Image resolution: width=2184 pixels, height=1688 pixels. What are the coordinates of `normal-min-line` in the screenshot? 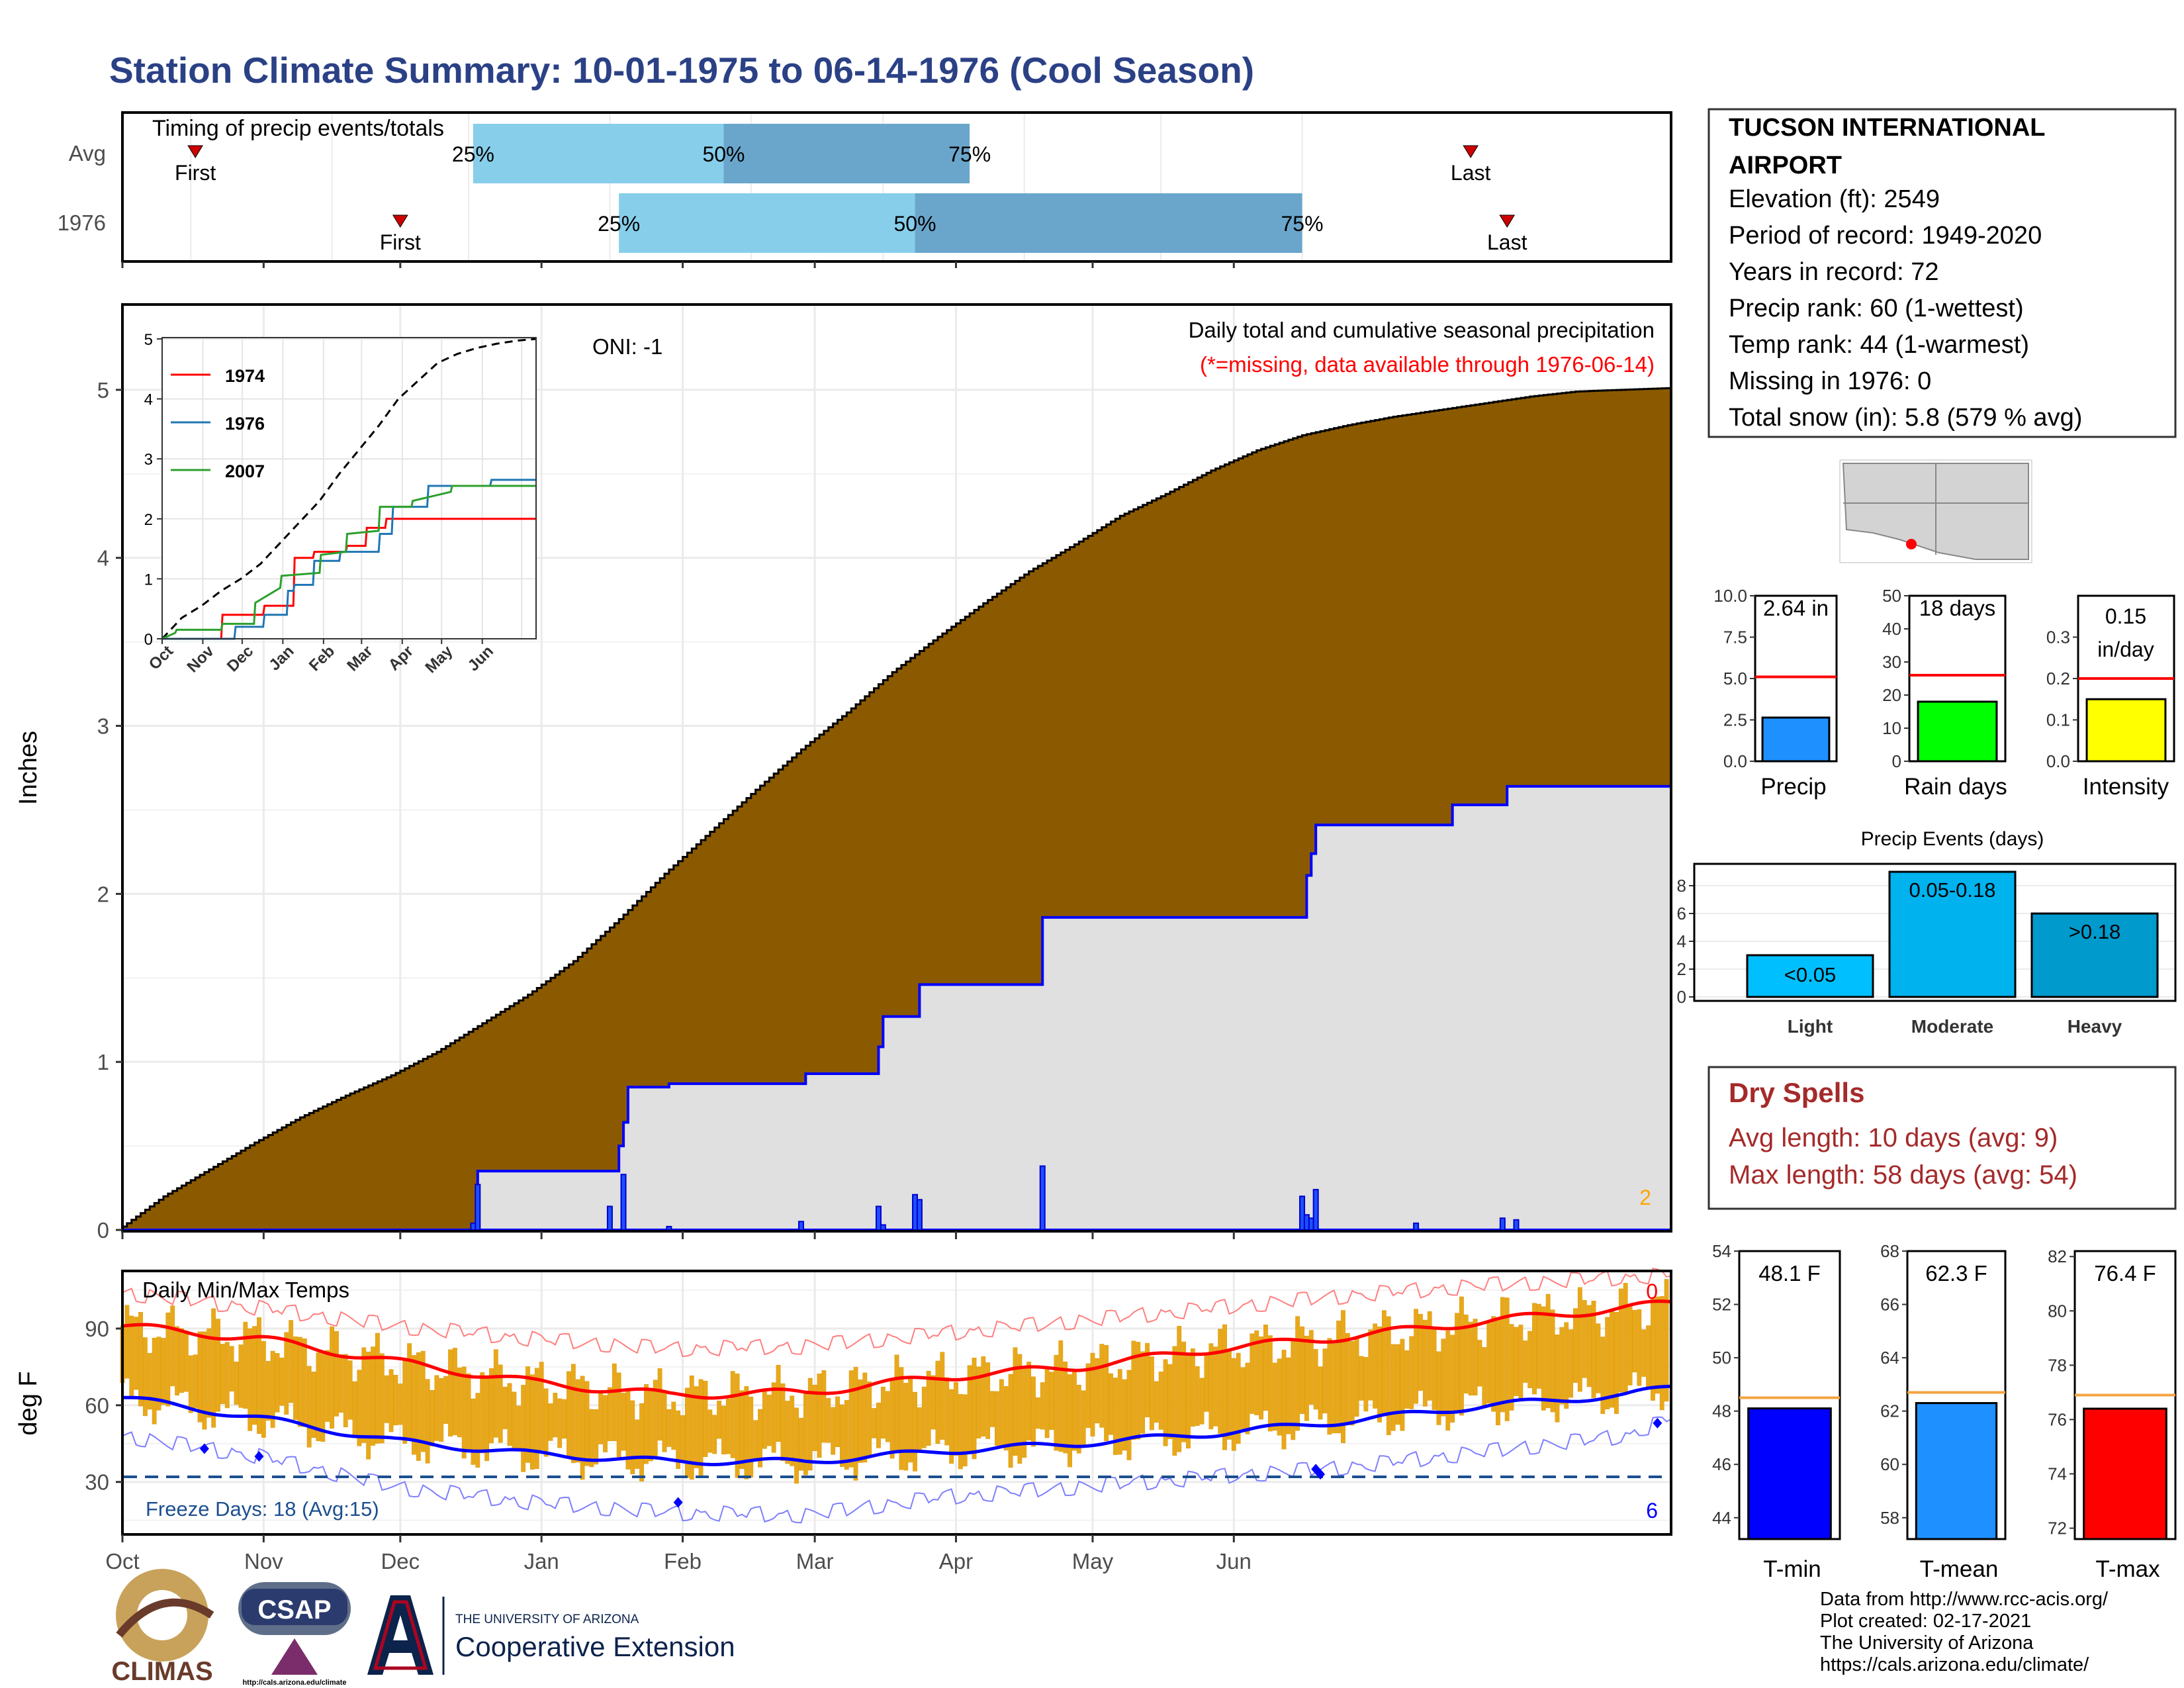 It's located at (897, 1425).